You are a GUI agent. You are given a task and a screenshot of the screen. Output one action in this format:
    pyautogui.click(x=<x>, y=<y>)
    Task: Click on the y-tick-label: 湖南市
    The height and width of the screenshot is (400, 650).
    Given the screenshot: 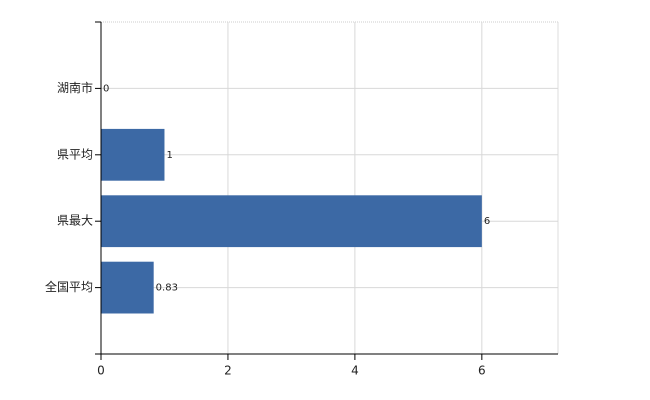 What is the action you would take?
    pyautogui.click(x=75, y=87)
    